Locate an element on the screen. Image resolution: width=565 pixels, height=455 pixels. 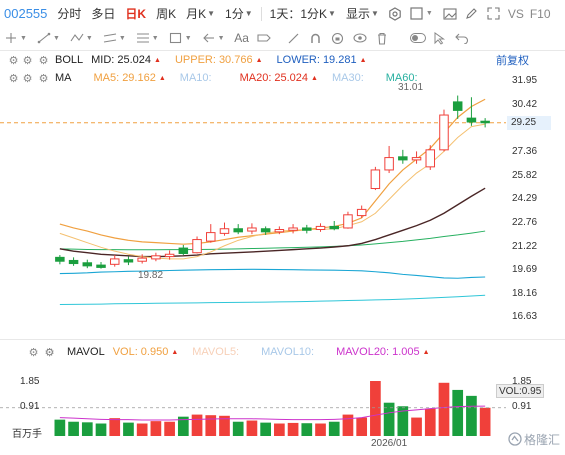
vol-label: VOL: is located at coordinates (125, 352).